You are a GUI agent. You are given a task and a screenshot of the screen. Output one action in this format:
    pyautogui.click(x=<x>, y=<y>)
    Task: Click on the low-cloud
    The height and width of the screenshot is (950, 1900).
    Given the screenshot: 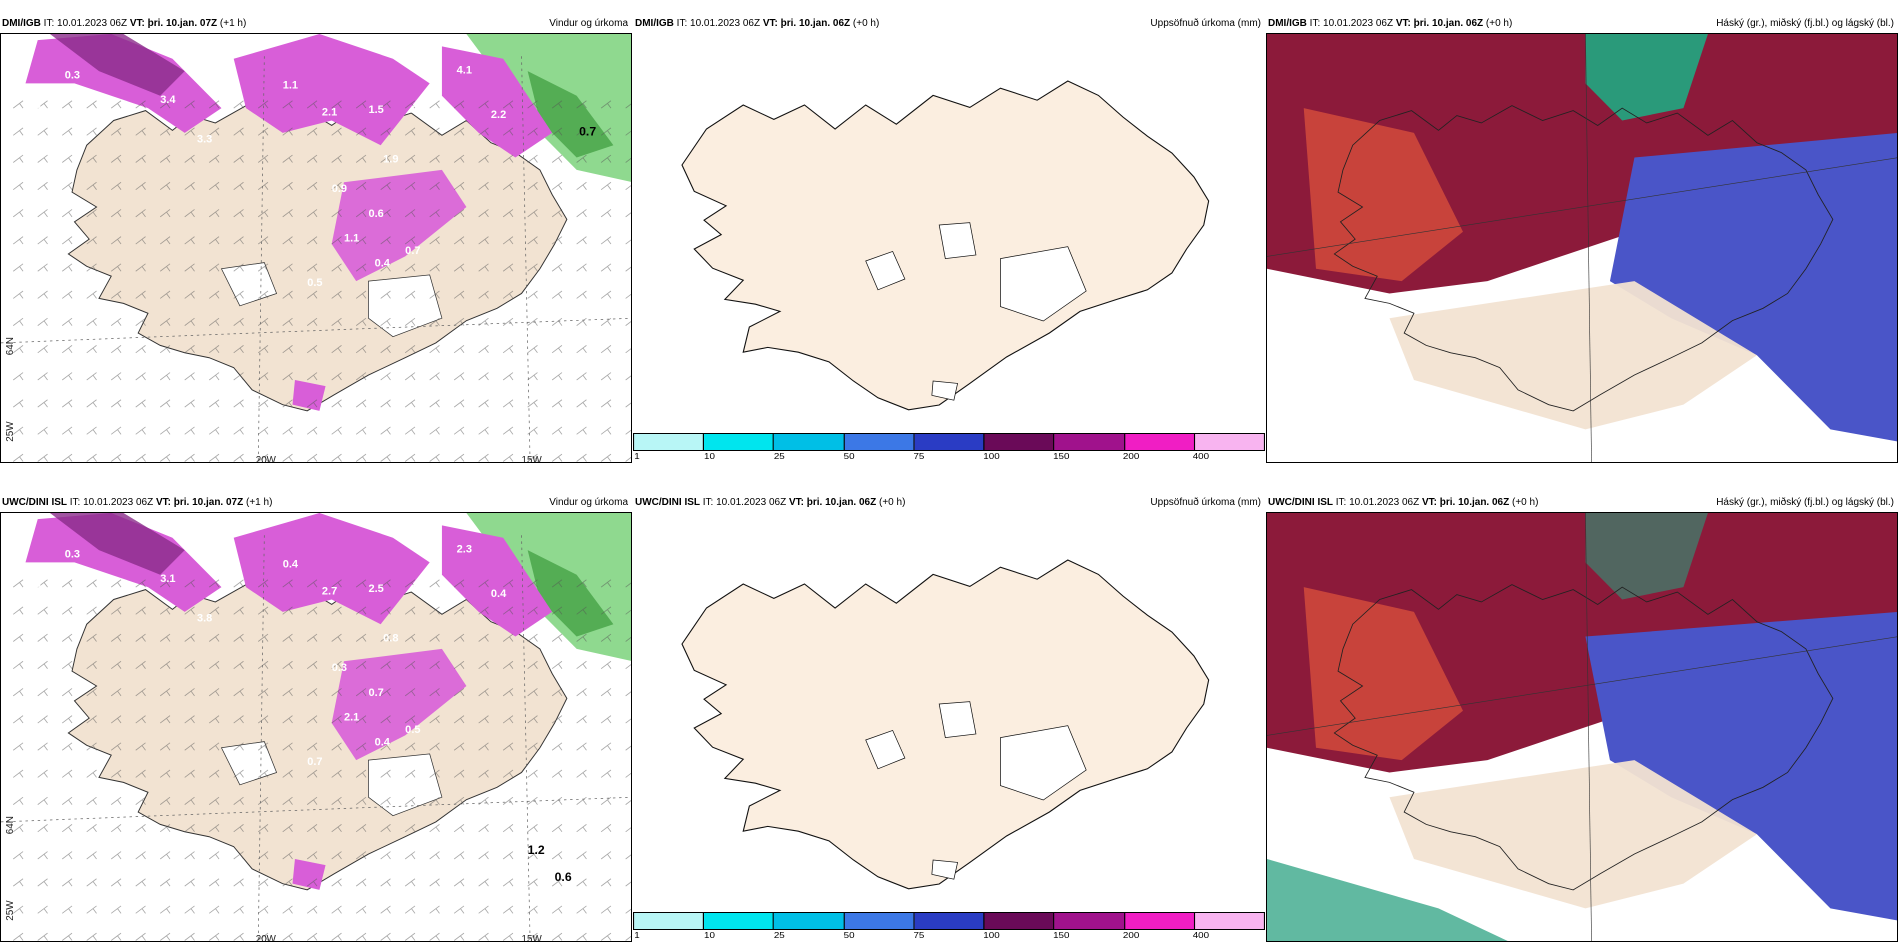 What is the action you would take?
    pyautogui.click(x=1753, y=287)
    